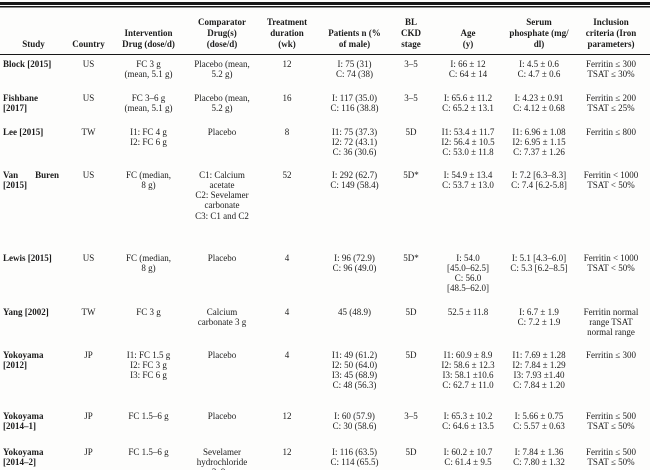 This screenshot has height=470, width=650. I want to click on cell-line: 8 g), so click(148, 184).